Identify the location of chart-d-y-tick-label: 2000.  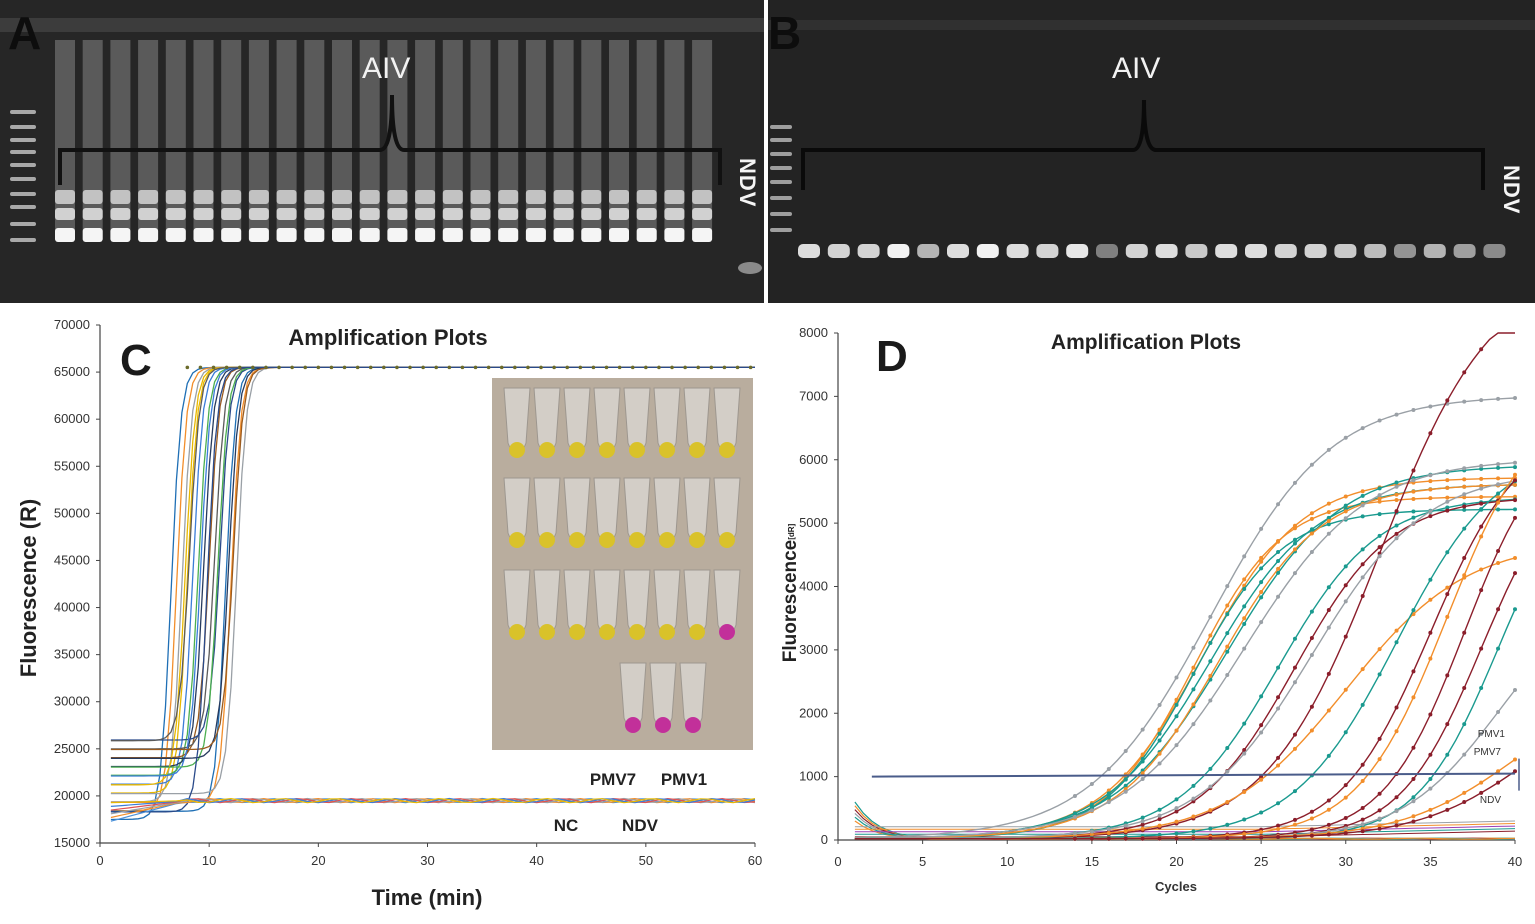
(813, 712).